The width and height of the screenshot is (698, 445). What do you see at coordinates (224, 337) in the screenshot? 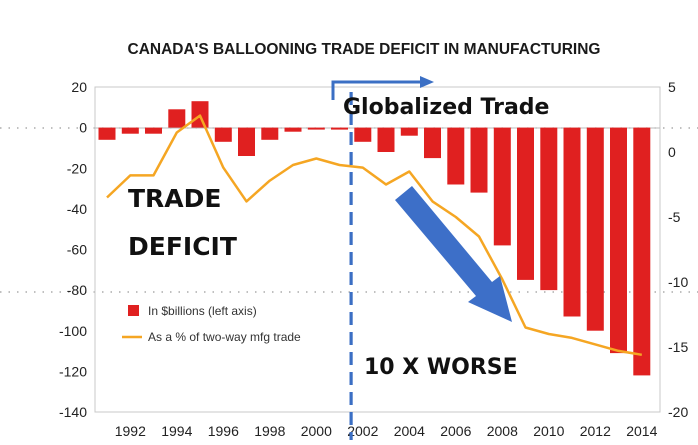
I see `legend-line-label: As a % of two-way mfg trade` at bounding box center [224, 337].